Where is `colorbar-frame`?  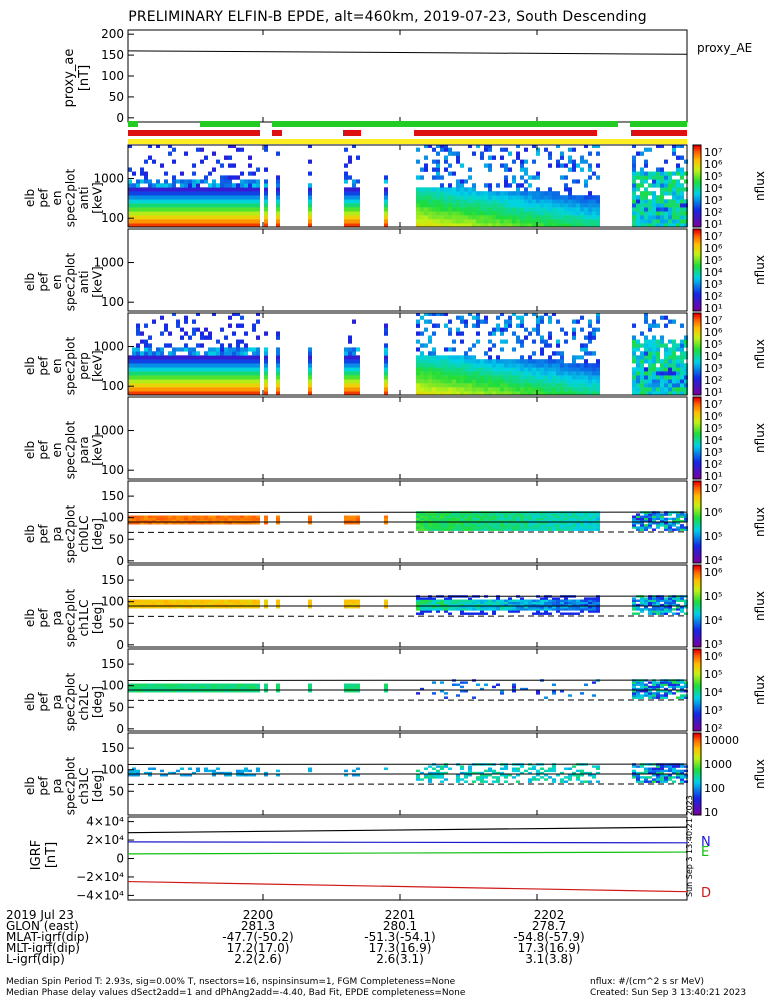
colorbar-frame is located at coordinates (697, 270).